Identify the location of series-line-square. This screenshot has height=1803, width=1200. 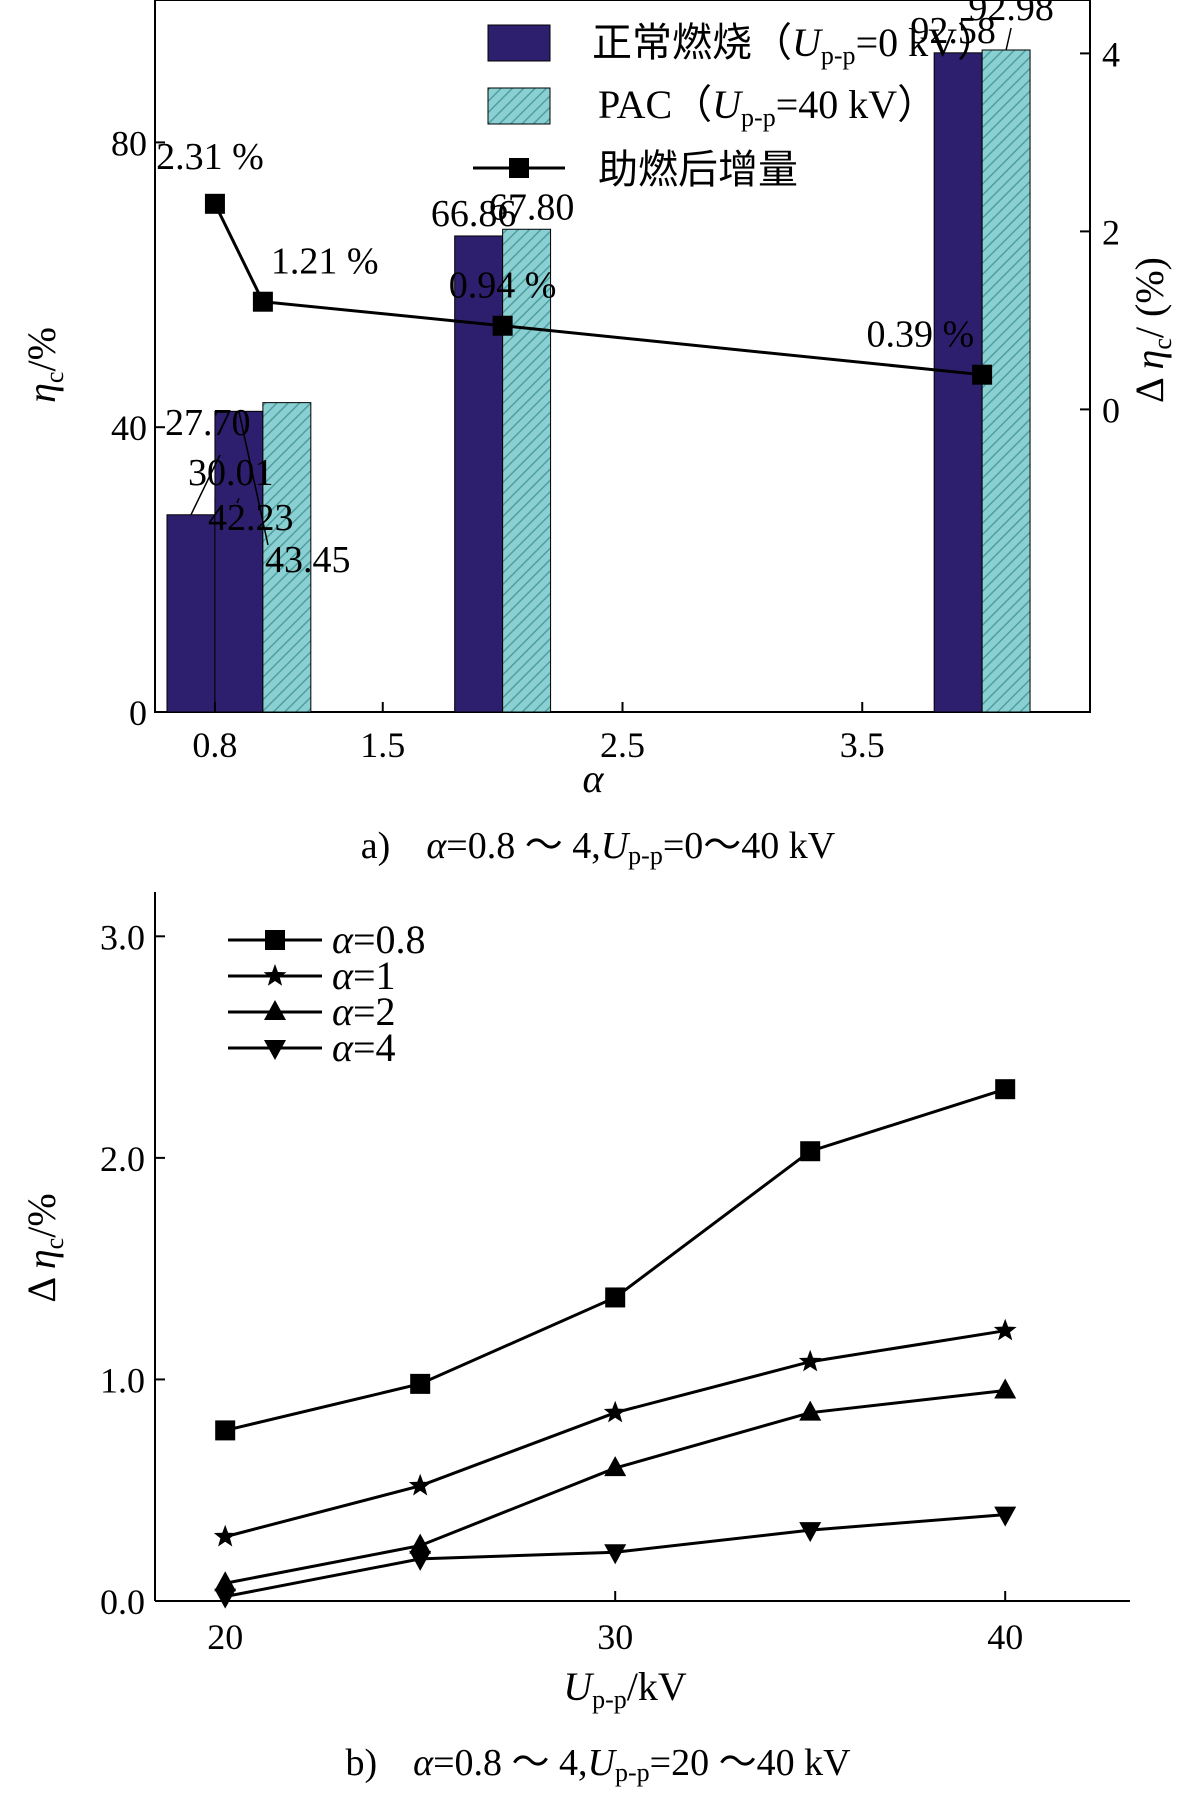
(615, 1259).